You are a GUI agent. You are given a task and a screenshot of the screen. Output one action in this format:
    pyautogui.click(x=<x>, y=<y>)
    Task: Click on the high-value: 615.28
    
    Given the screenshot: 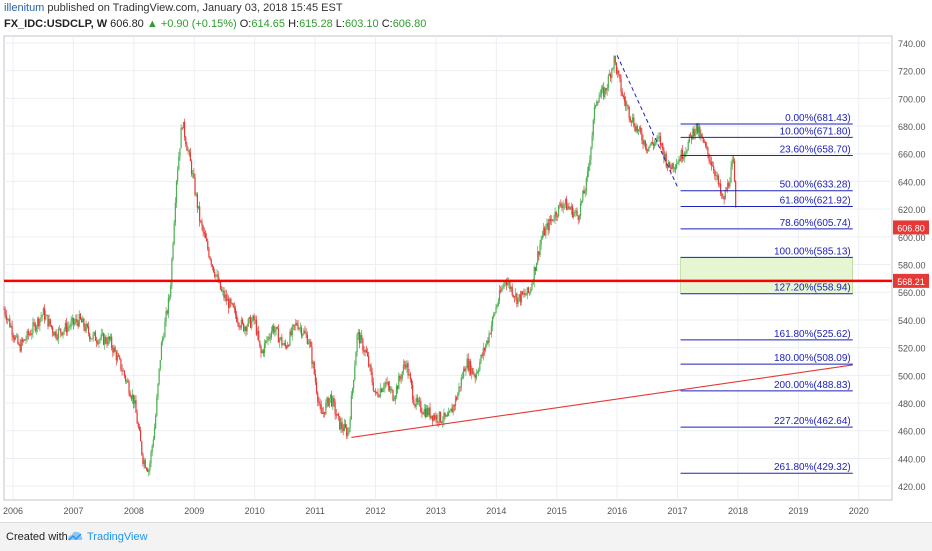 What is the action you would take?
    pyautogui.click(x=316, y=24)
    